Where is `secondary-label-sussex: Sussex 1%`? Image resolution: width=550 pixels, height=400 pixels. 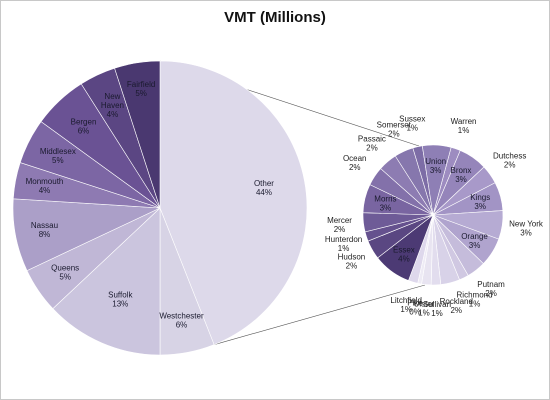 secondary-label-sussex: Sussex 1% is located at coordinates (412, 123).